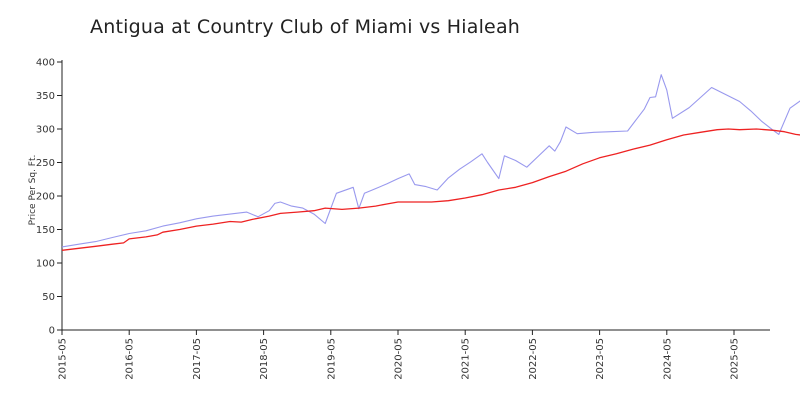 This screenshot has width=800, height=404. What do you see at coordinates (130, 359) in the screenshot?
I see `x-tick-label: 2016-05` at bounding box center [130, 359].